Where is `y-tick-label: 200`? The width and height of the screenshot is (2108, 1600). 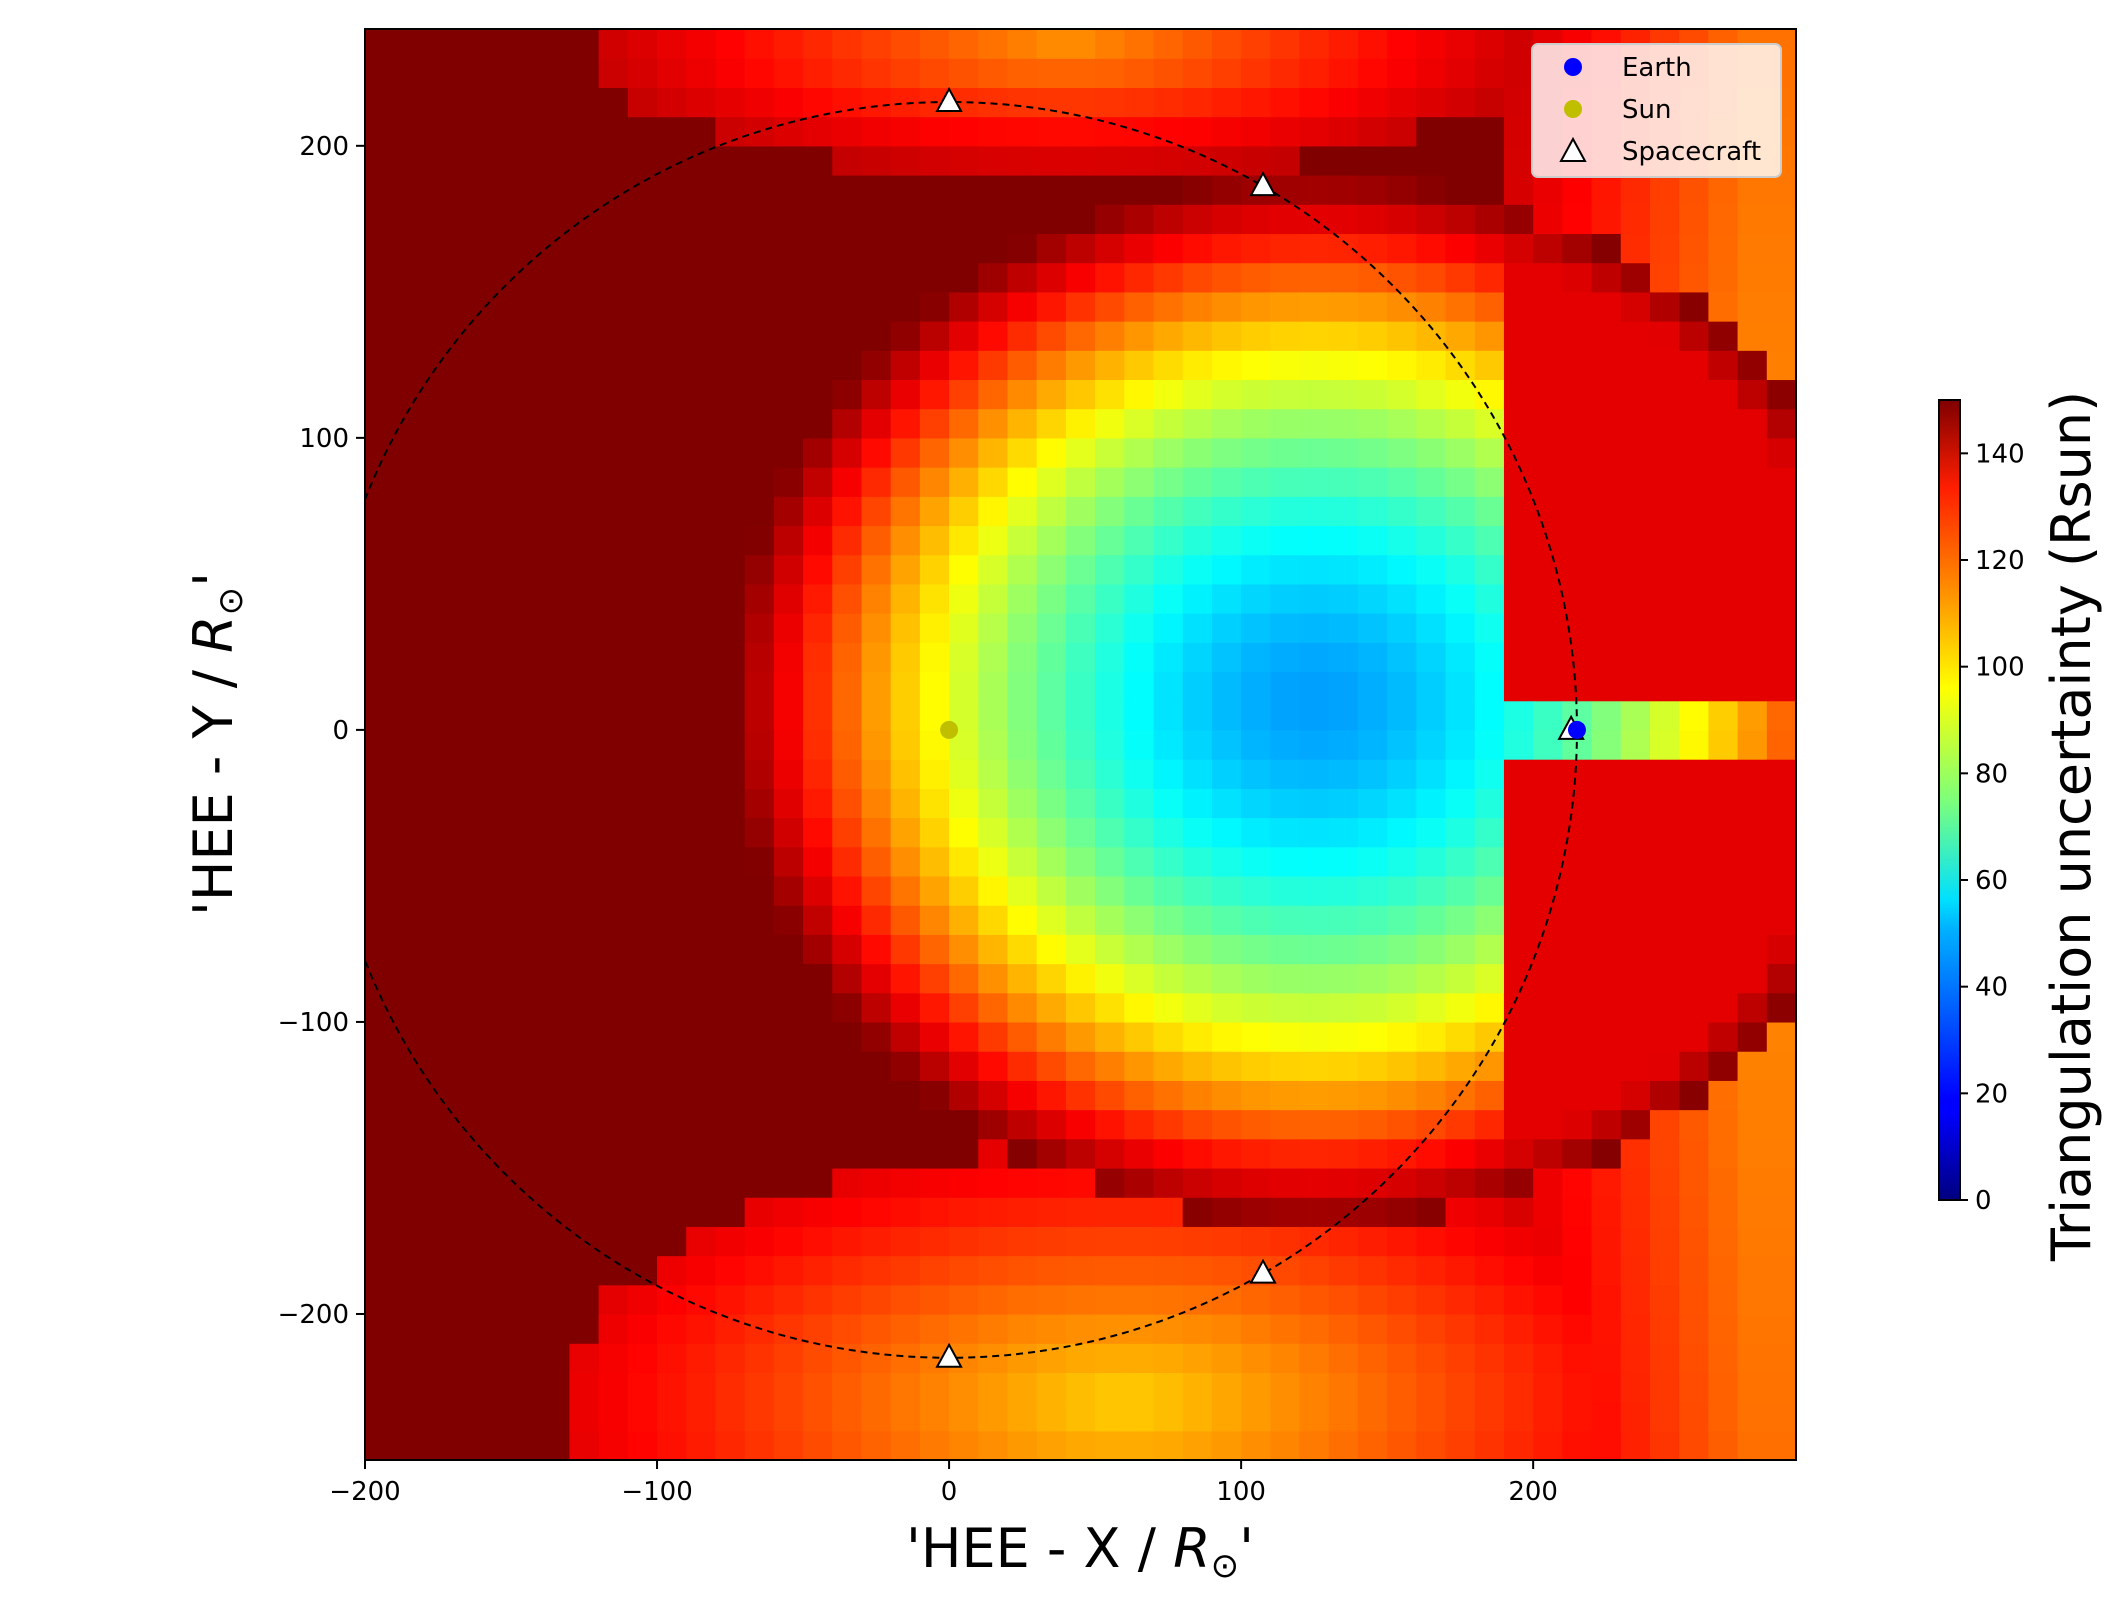
y-tick-label: 200 is located at coordinates (324, 147).